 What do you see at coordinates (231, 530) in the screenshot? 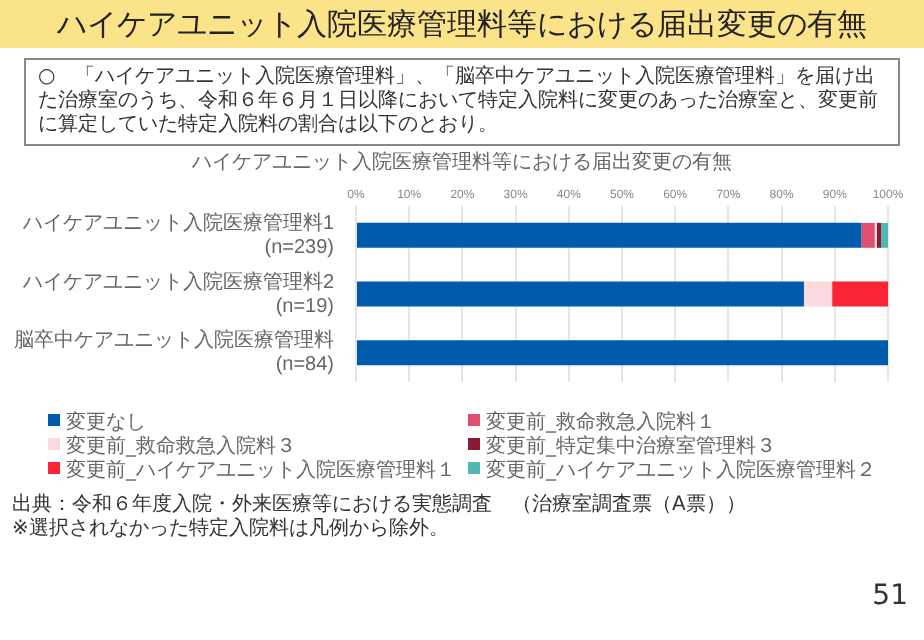
I see `text: ※選択されなかった特定入院料は凡例から除外。` at bounding box center [231, 530].